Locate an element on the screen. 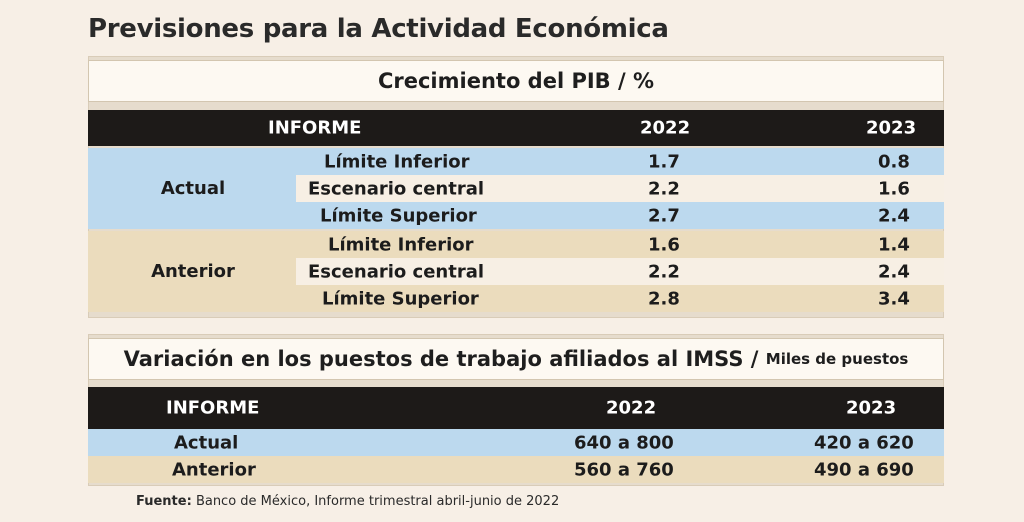 Image resolution: width=1024 pixels, height=522 pixels. pib-row: Escenario central 2.2 1.6 is located at coordinates (620, 188).